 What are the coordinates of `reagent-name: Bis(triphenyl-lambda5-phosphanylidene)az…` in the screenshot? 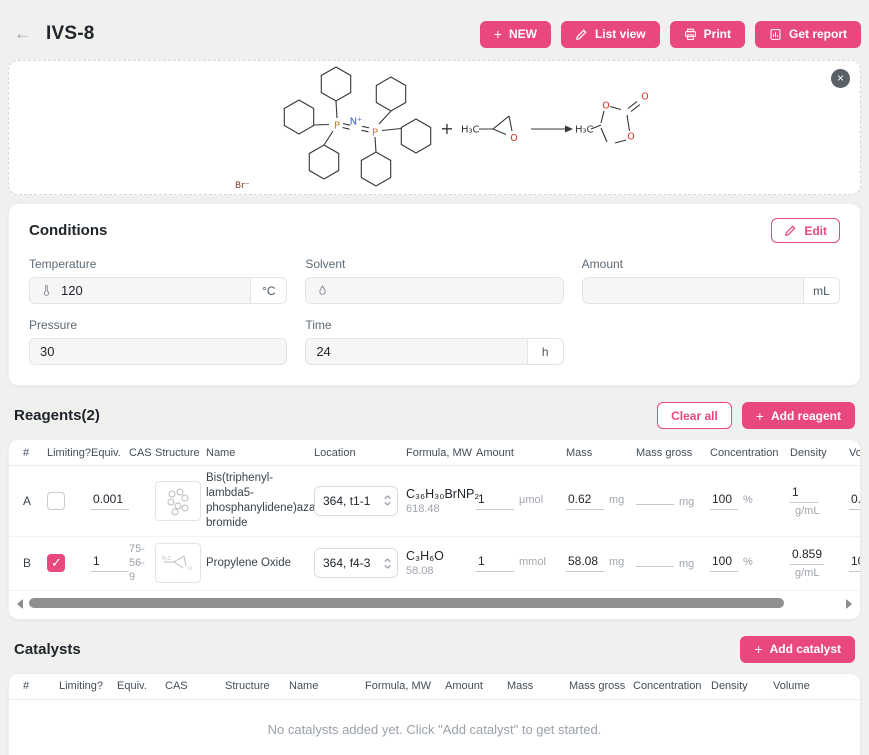 It's located at (273, 500).